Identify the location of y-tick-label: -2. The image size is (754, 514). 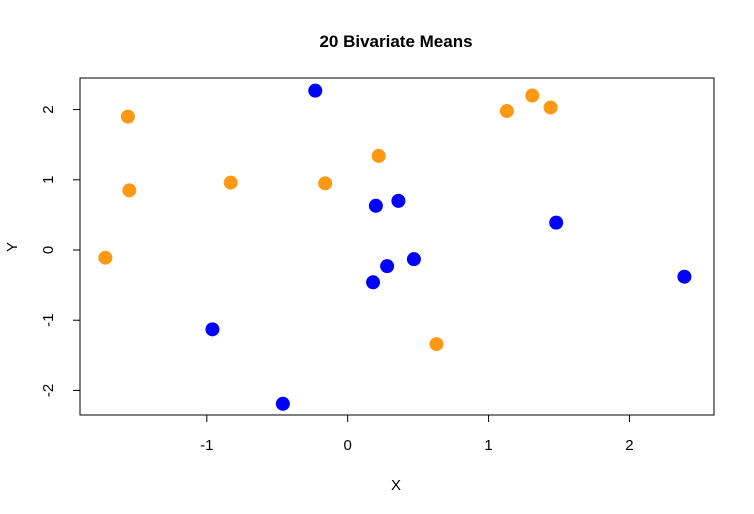
(48, 390).